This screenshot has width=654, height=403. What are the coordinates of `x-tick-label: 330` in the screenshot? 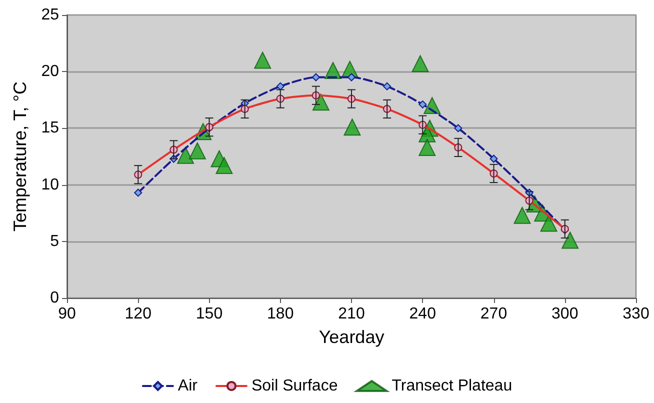 It's located at (636, 314).